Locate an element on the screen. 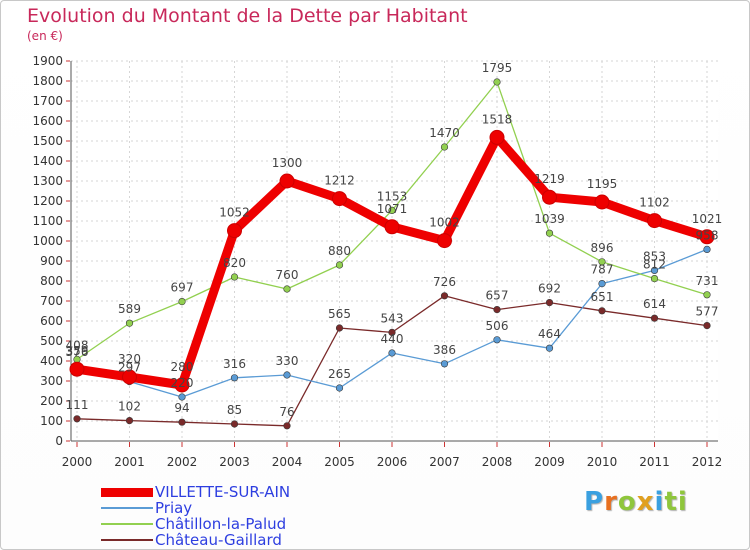  data-label: 386 is located at coordinates (444, 350).